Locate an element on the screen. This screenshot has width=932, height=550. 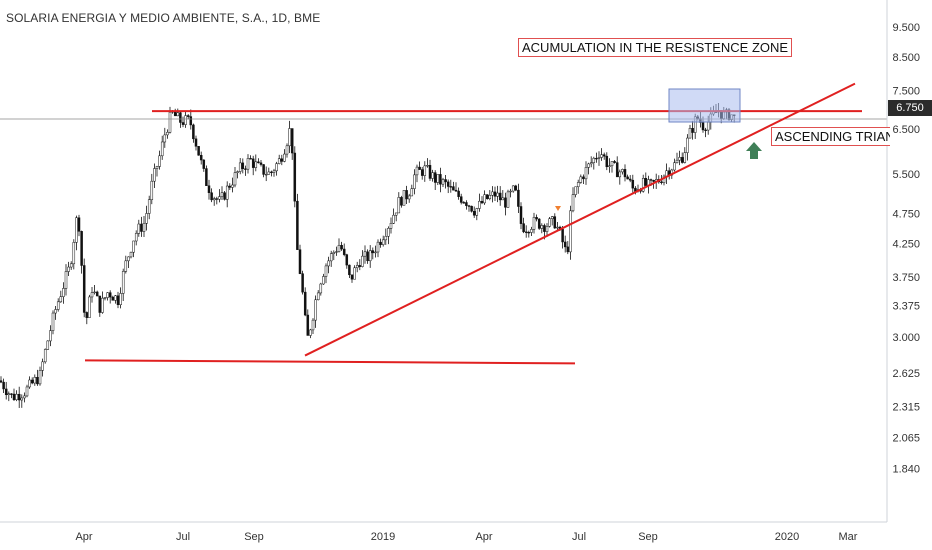
up-arrow-icon is located at coordinates (754, 150).